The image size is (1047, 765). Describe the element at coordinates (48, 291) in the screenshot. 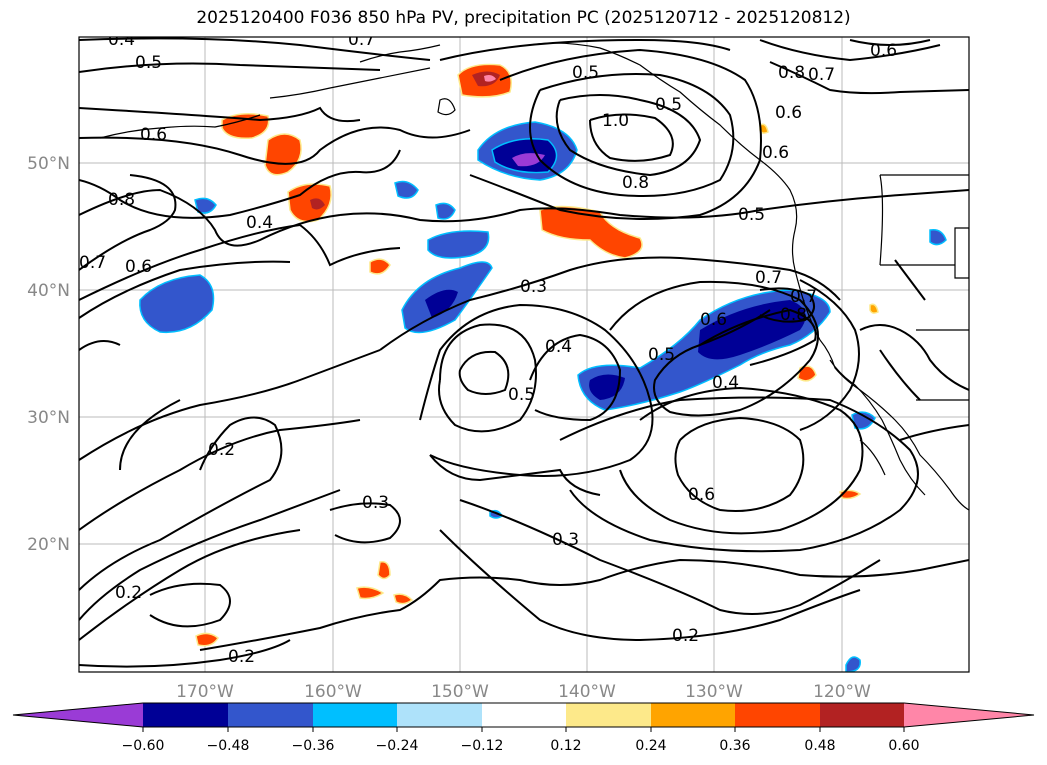

I see `lat-label: 40°N` at that location.